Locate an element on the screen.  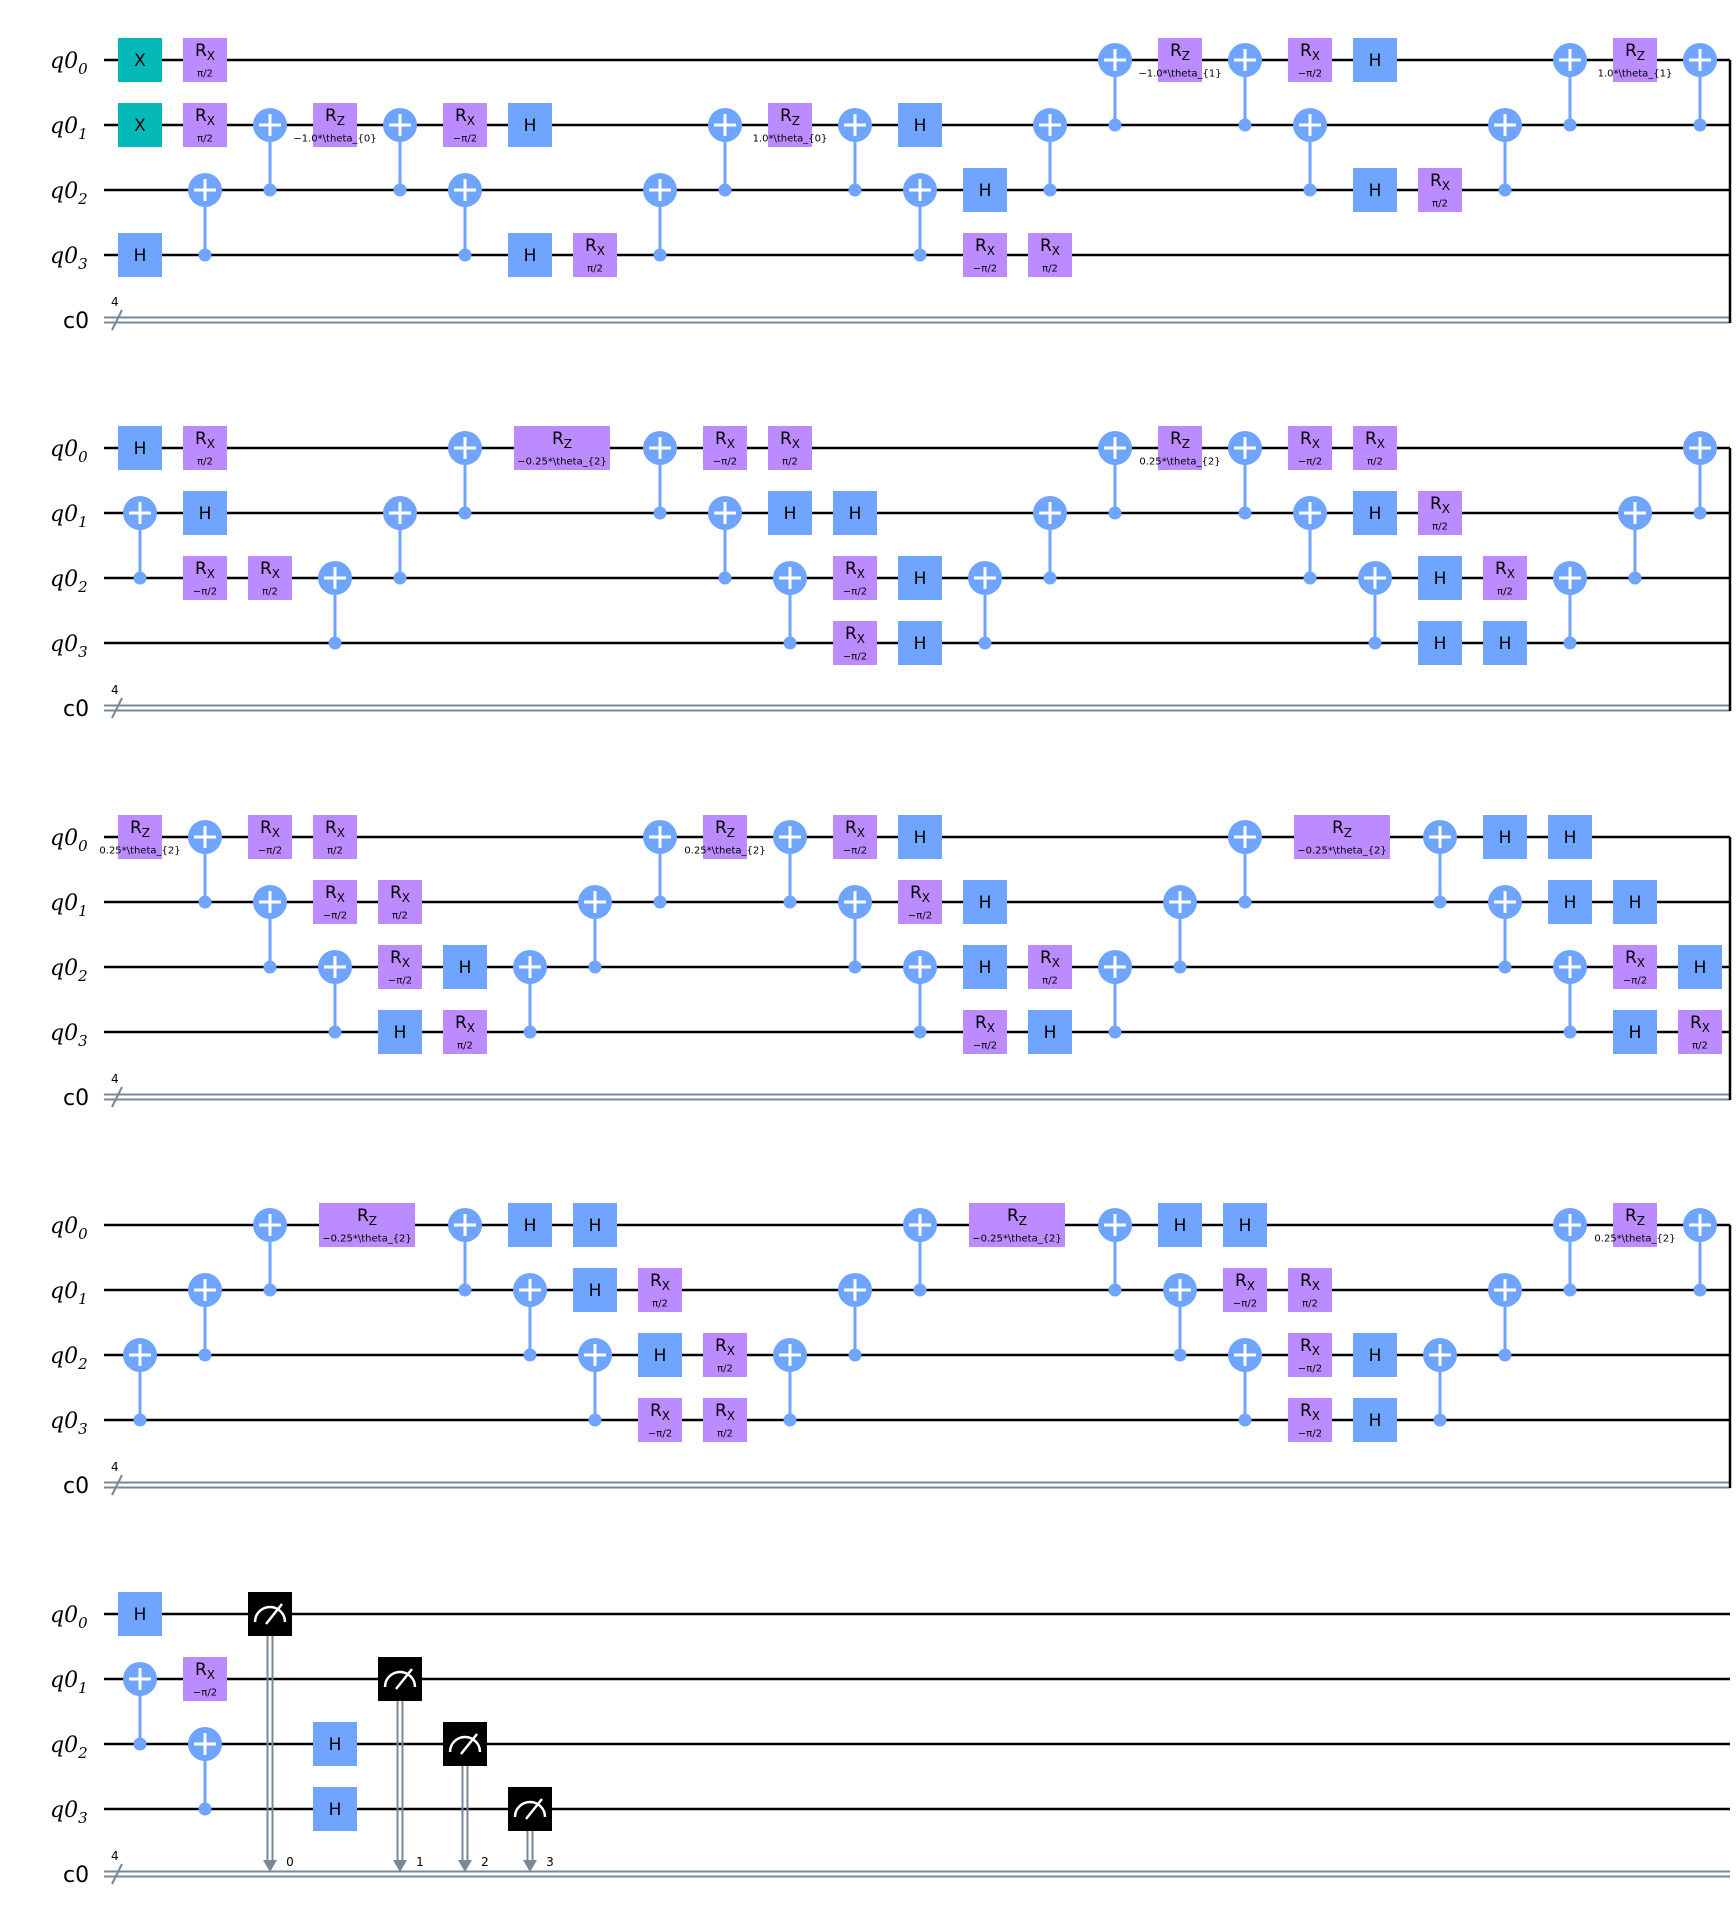
measure-arrow is located at coordinates (530, 1866).